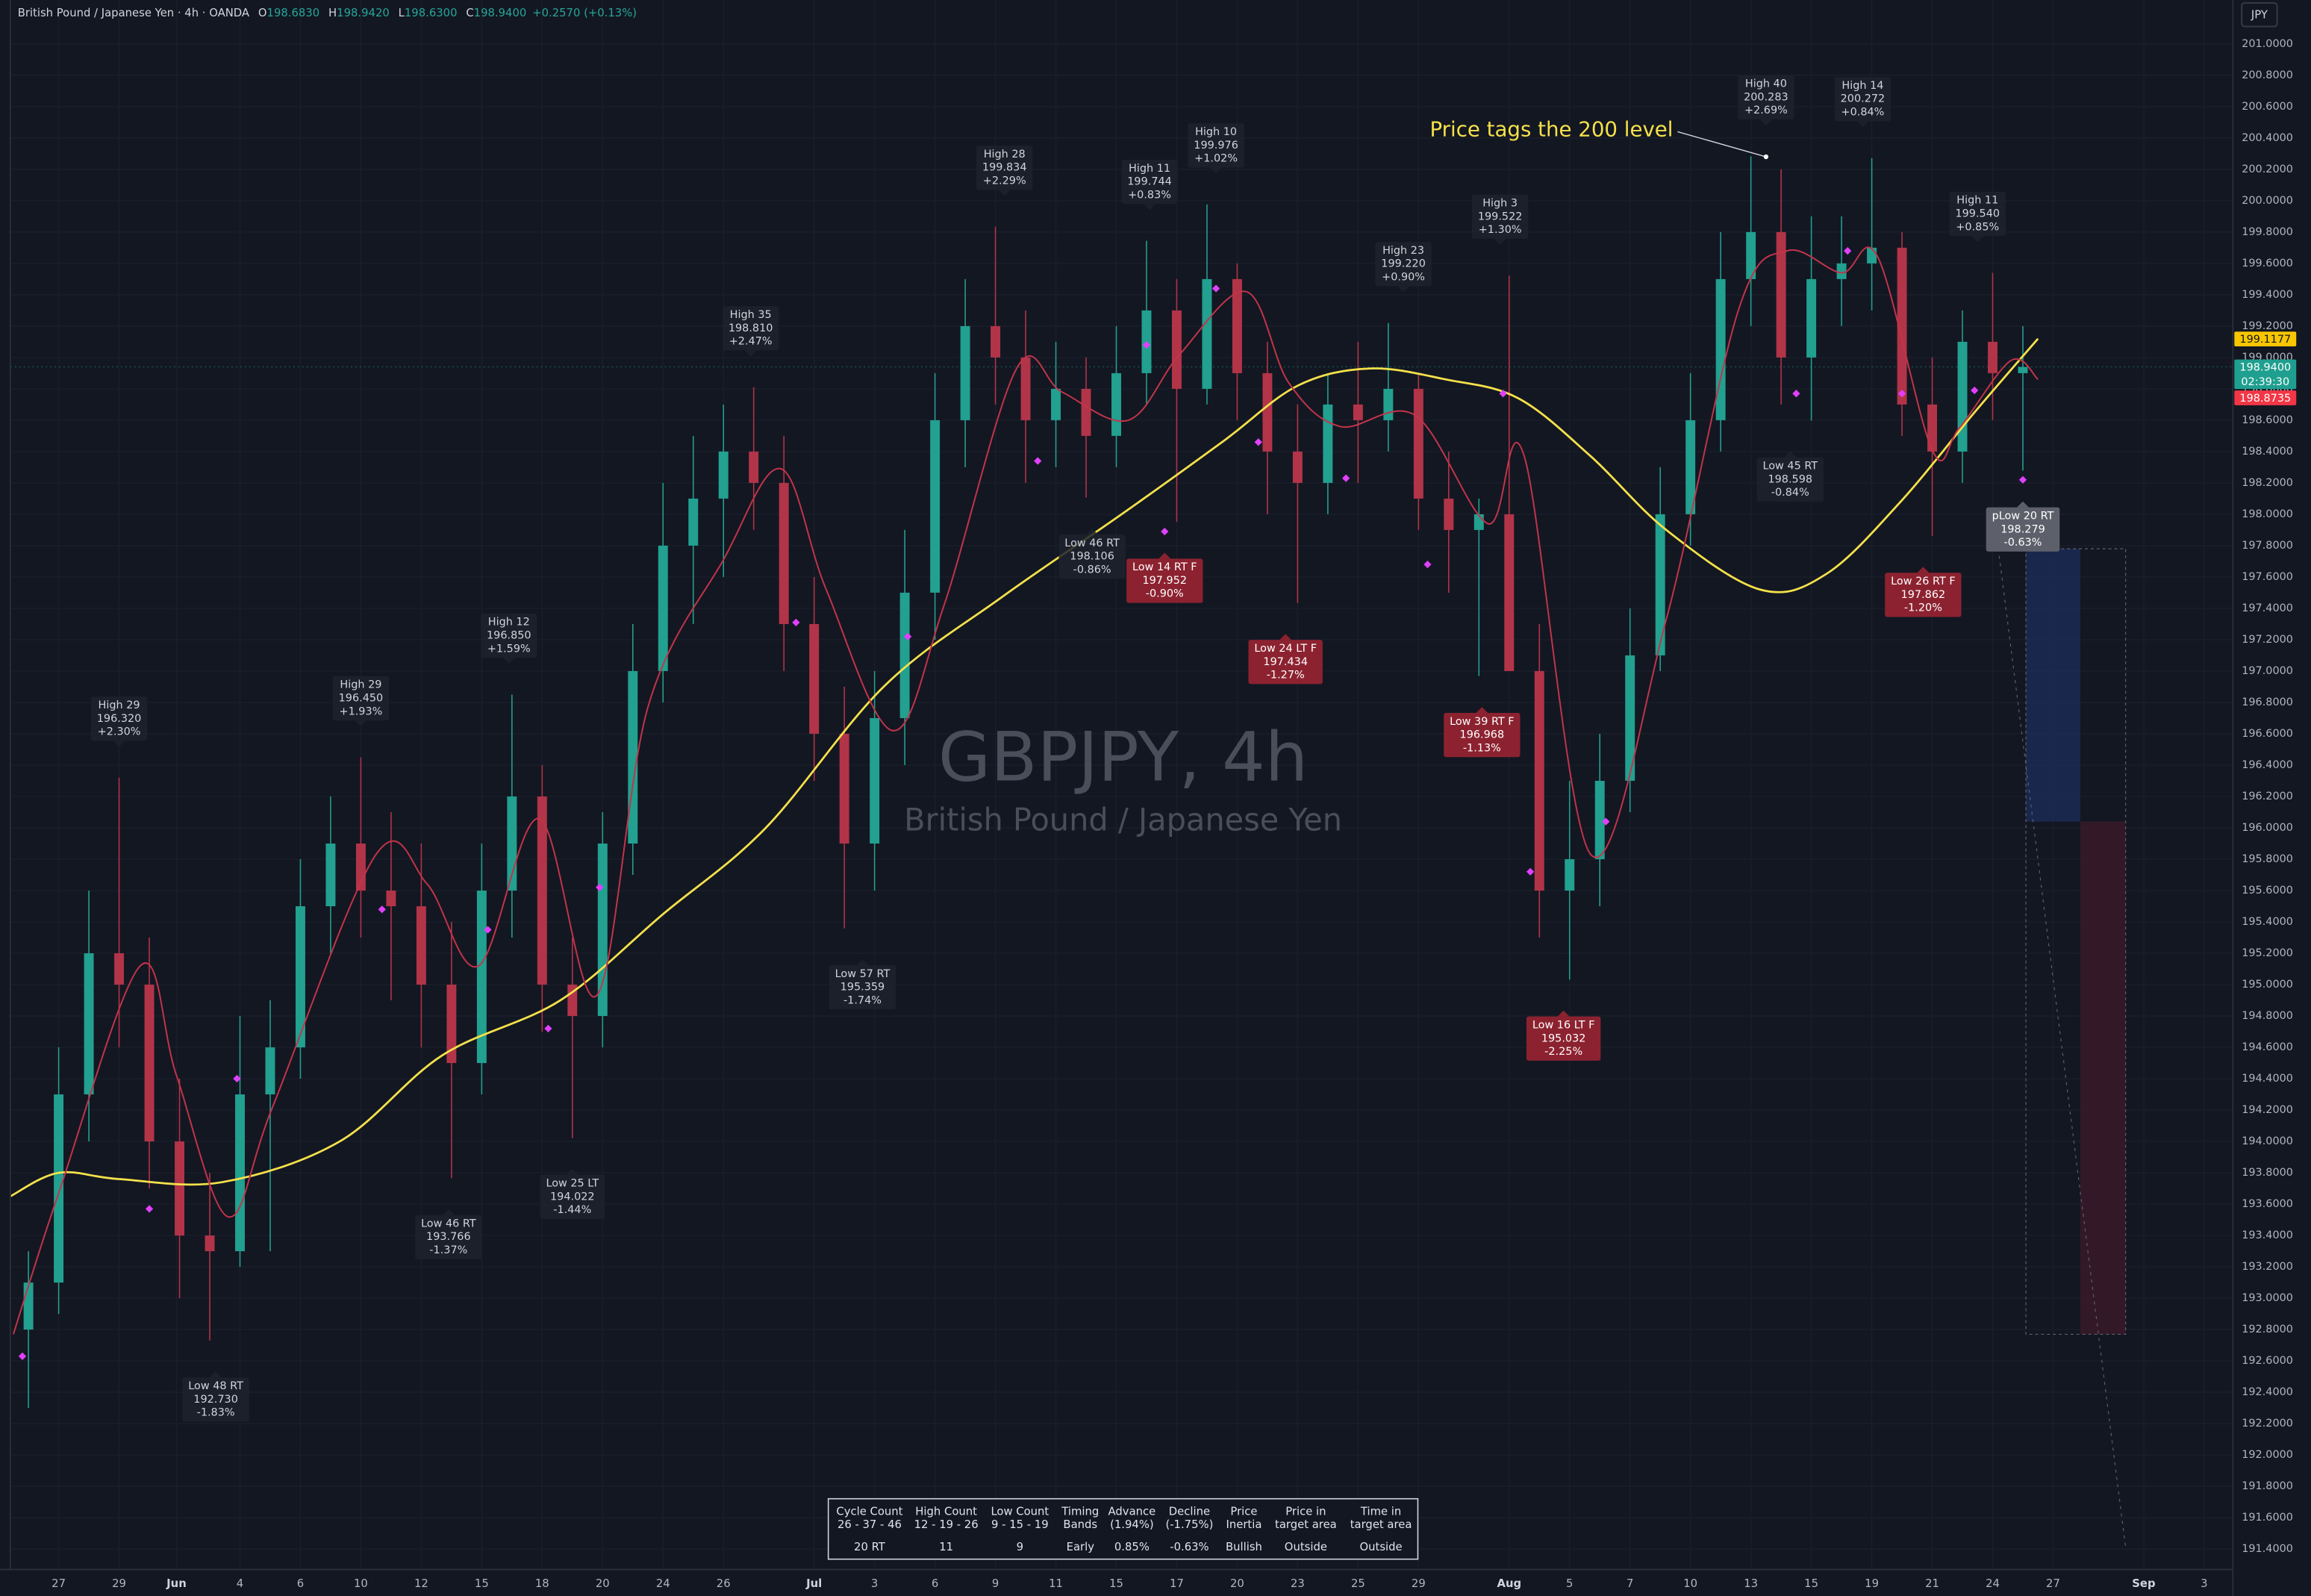 The height and width of the screenshot is (1596, 2311). Describe the element at coordinates (1500, 204) in the screenshot. I see `pivot-label-text: High 3` at that location.